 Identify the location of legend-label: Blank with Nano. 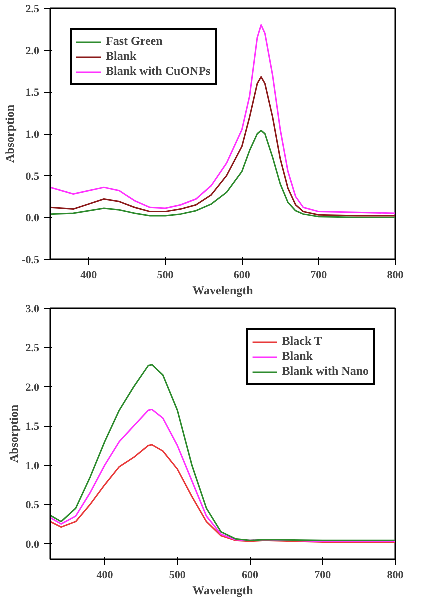
(325, 371).